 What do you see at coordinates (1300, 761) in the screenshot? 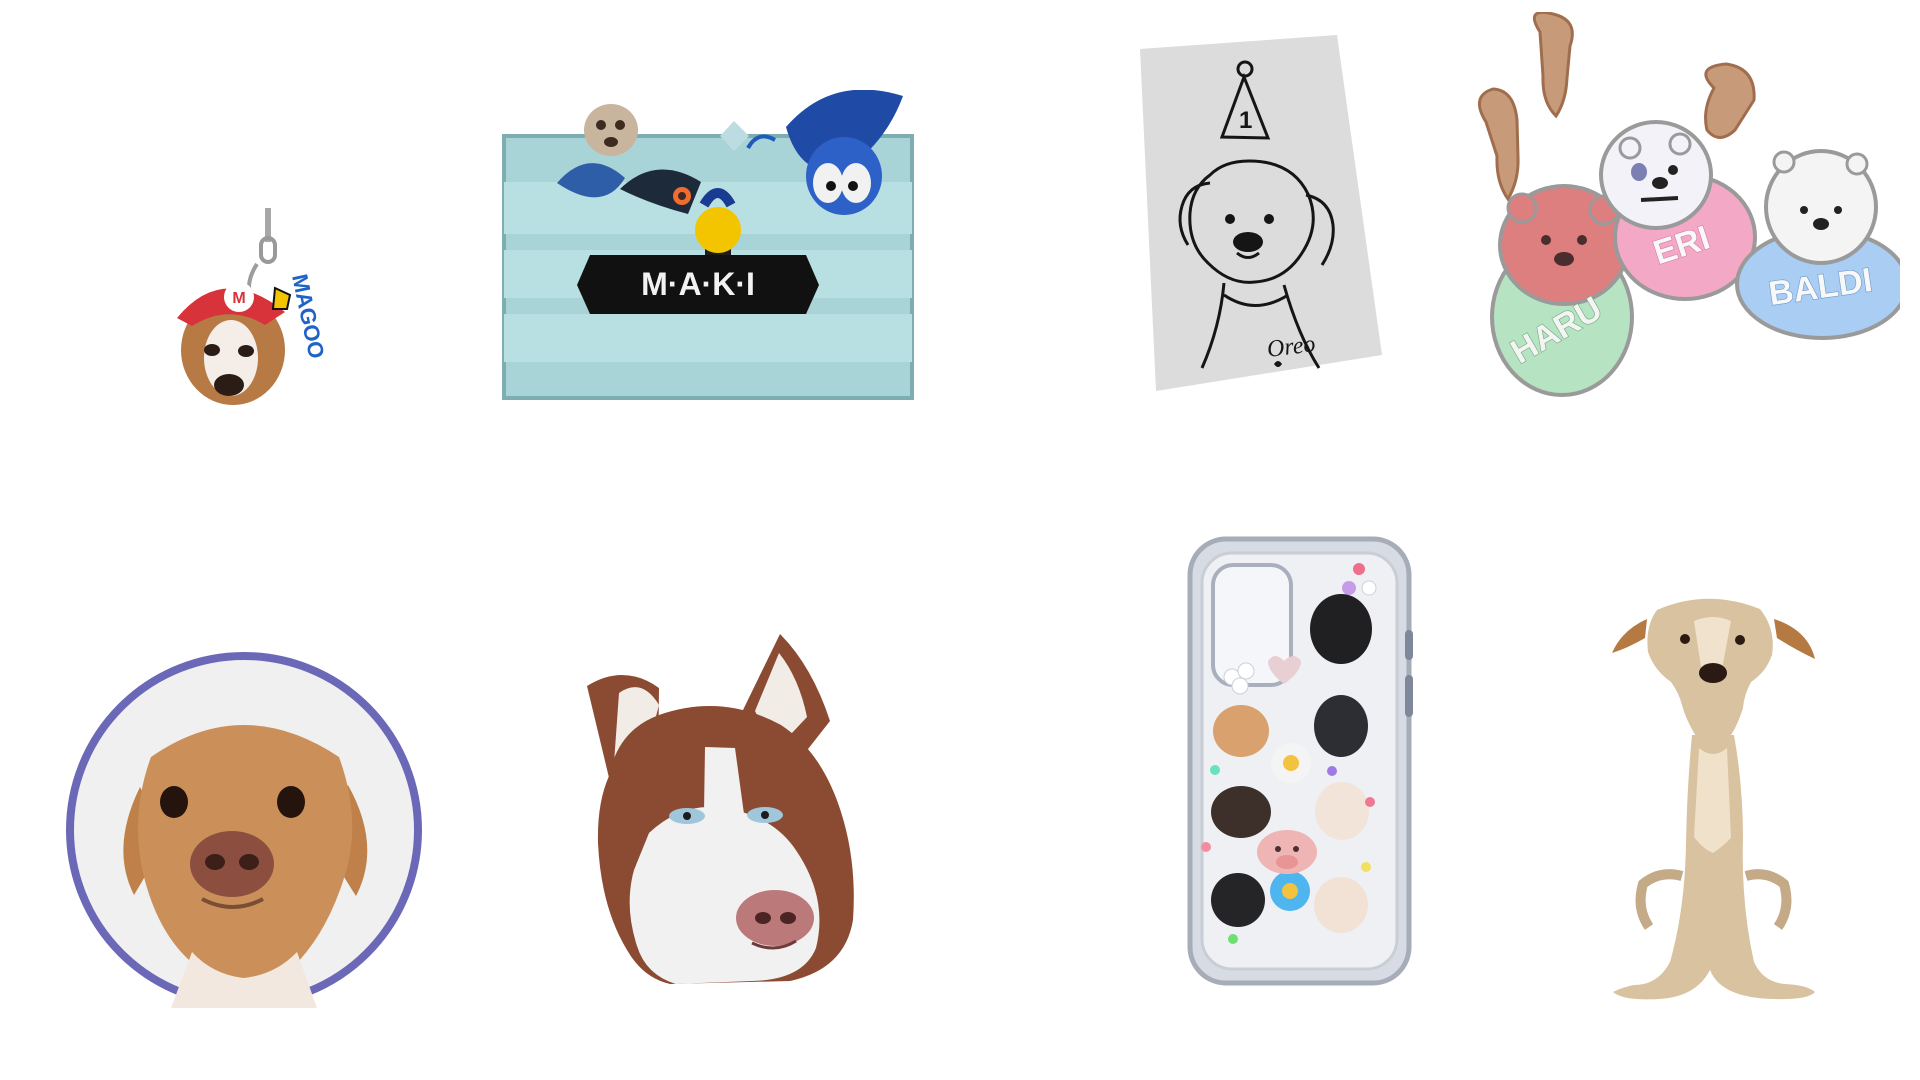
I see `phone-case-graphic` at bounding box center [1300, 761].